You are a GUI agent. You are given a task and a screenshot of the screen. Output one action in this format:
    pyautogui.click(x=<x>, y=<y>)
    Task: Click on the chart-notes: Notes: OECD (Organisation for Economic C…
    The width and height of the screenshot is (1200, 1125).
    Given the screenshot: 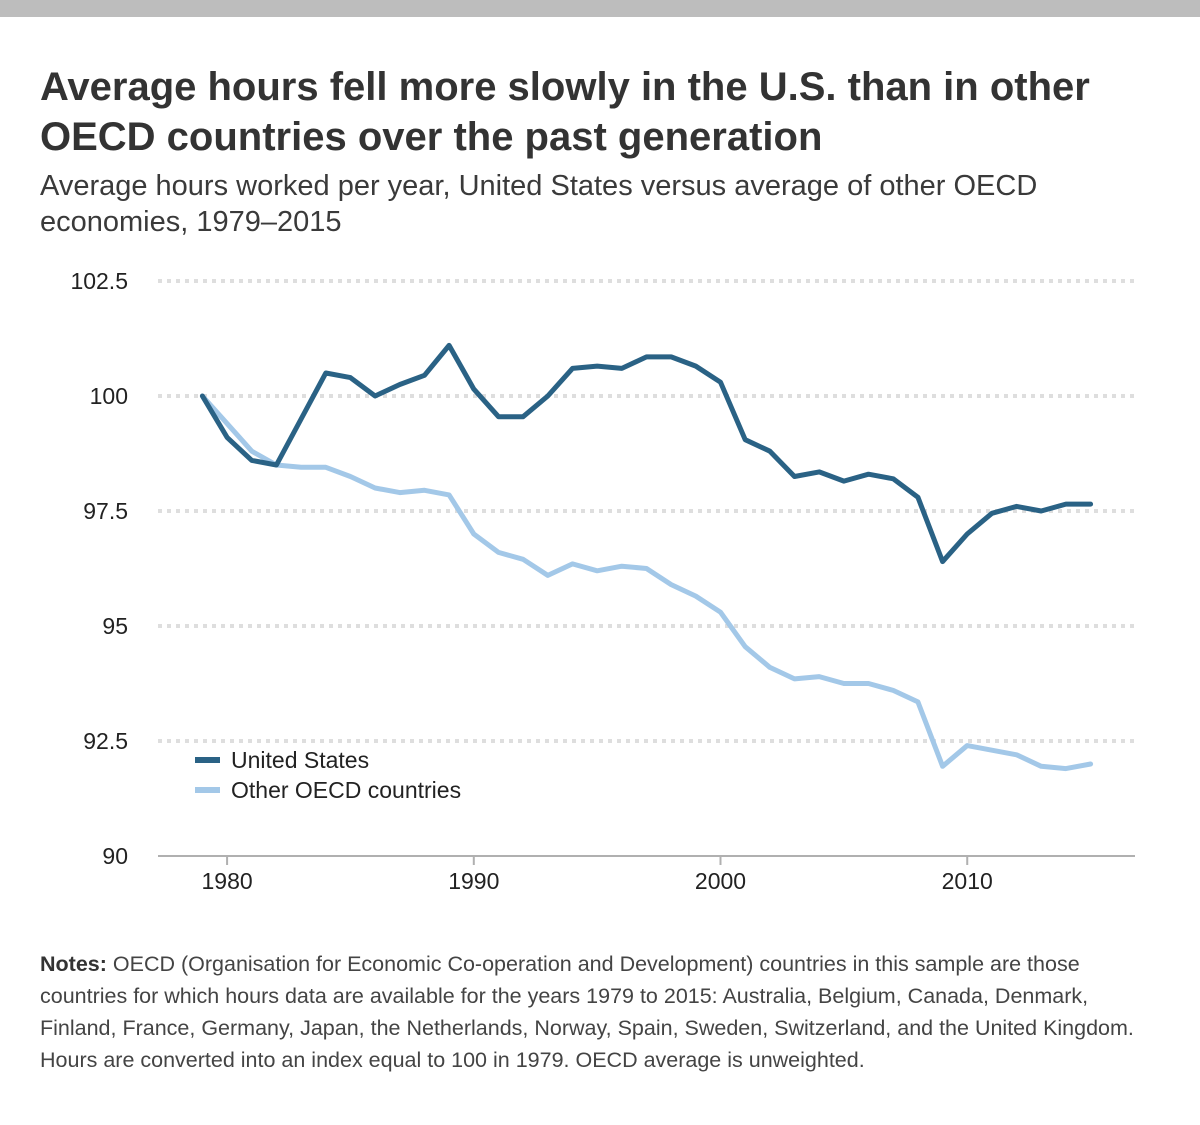 What is the action you would take?
    pyautogui.click(x=605, y=1012)
    